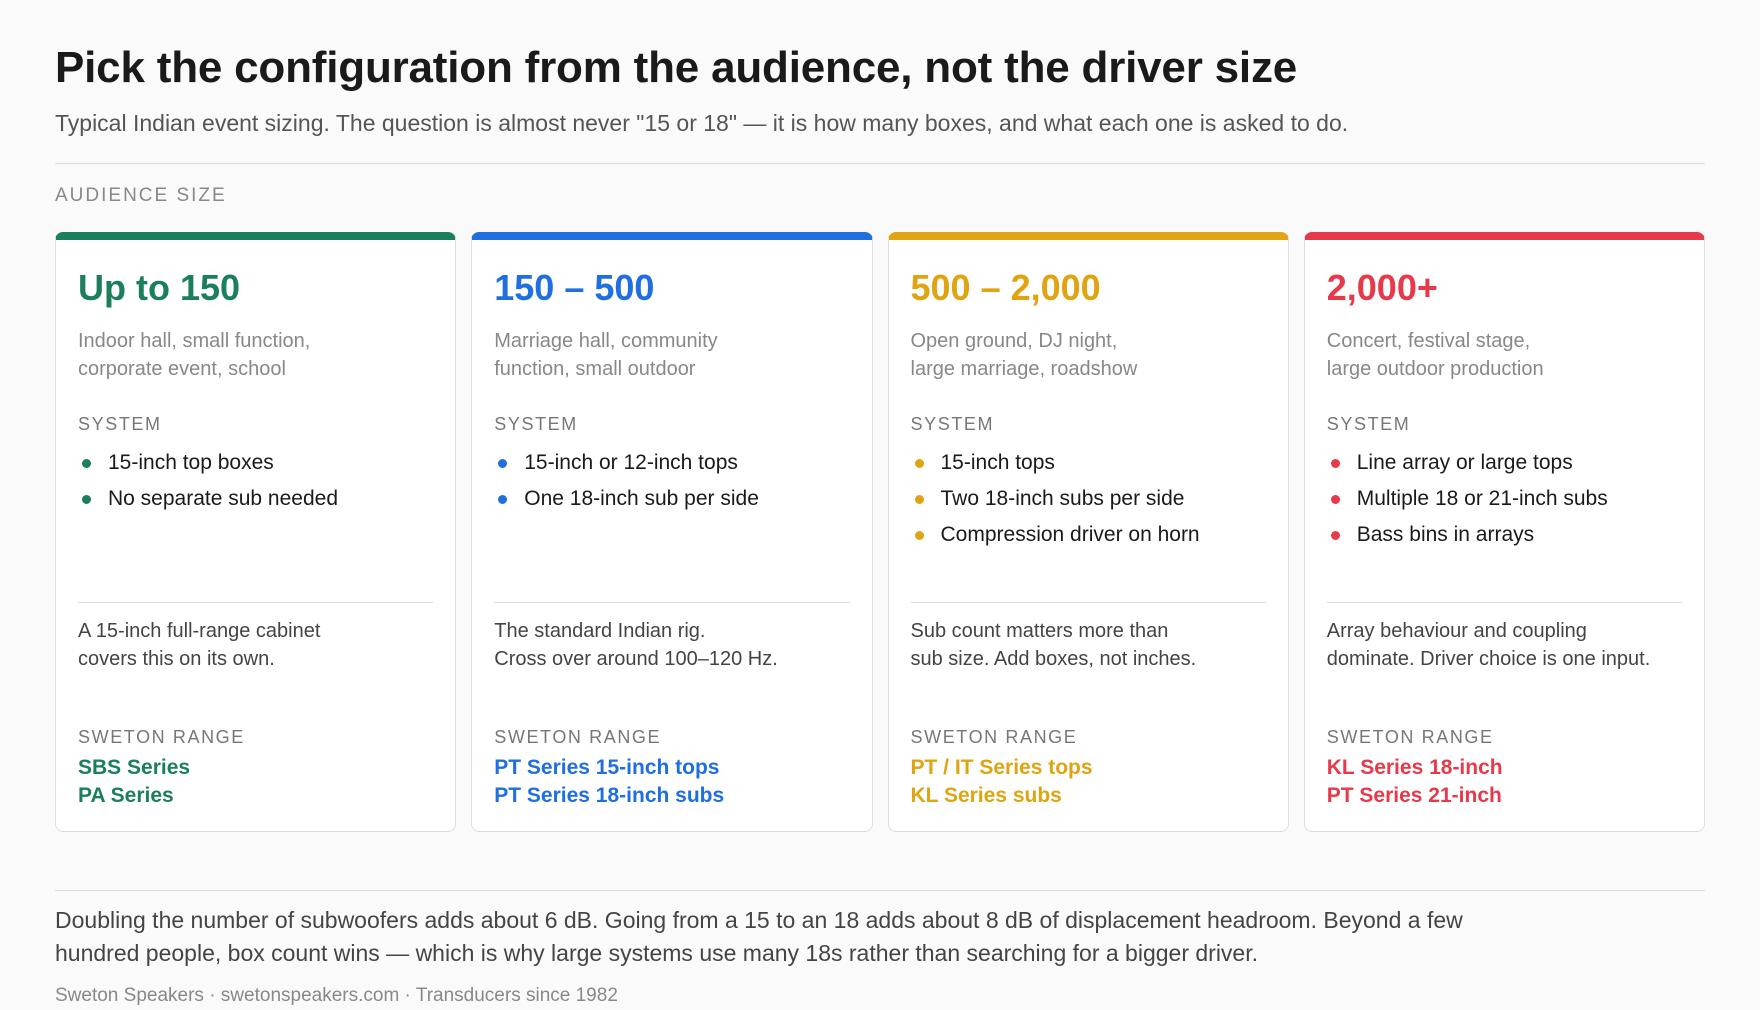 The height and width of the screenshot is (1010, 1760). What do you see at coordinates (1414, 795) in the screenshot?
I see `range-item: PT Series 21-inch` at bounding box center [1414, 795].